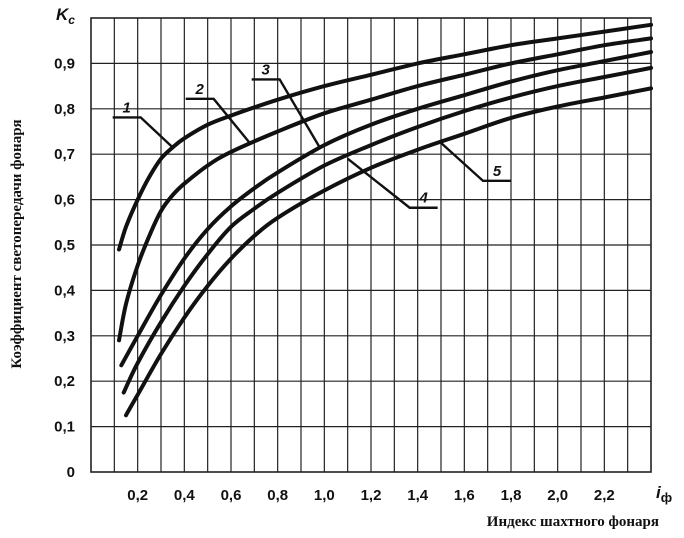 The height and width of the screenshot is (538, 684). I want to click on curve-5-leader, so click(475, 162).